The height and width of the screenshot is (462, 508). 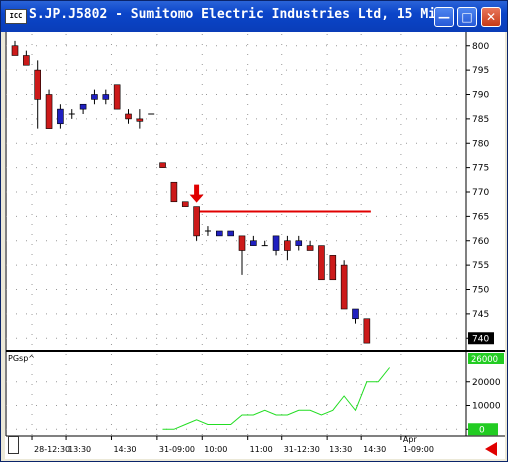 I want to click on minimize-button: —, so click(x=444, y=17).